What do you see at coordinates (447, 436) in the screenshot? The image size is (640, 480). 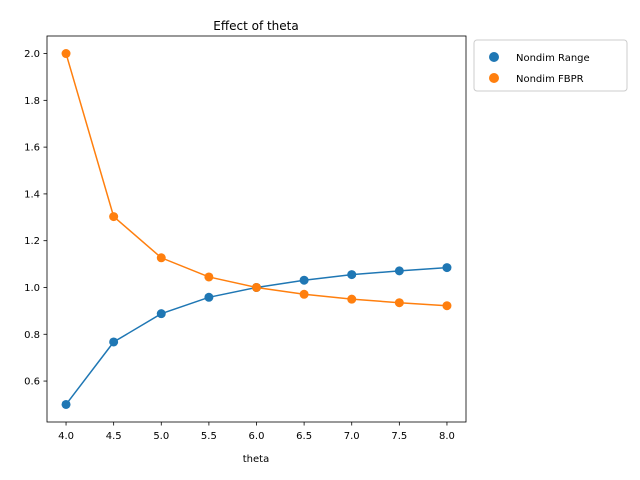 I see `x-tick-label: 8.0` at bounding box center [447, 436].